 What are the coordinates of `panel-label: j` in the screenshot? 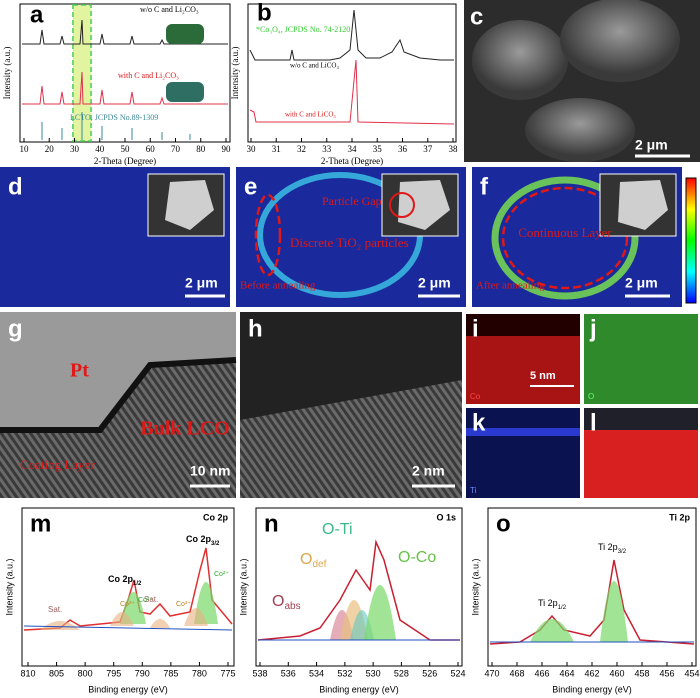 It's located at (593, 328).